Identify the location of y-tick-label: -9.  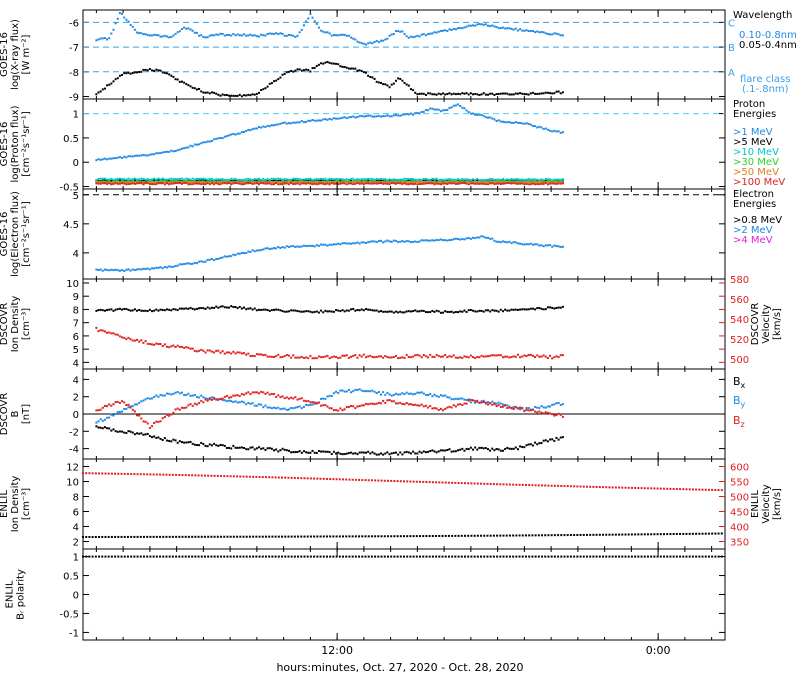
(74, 98).